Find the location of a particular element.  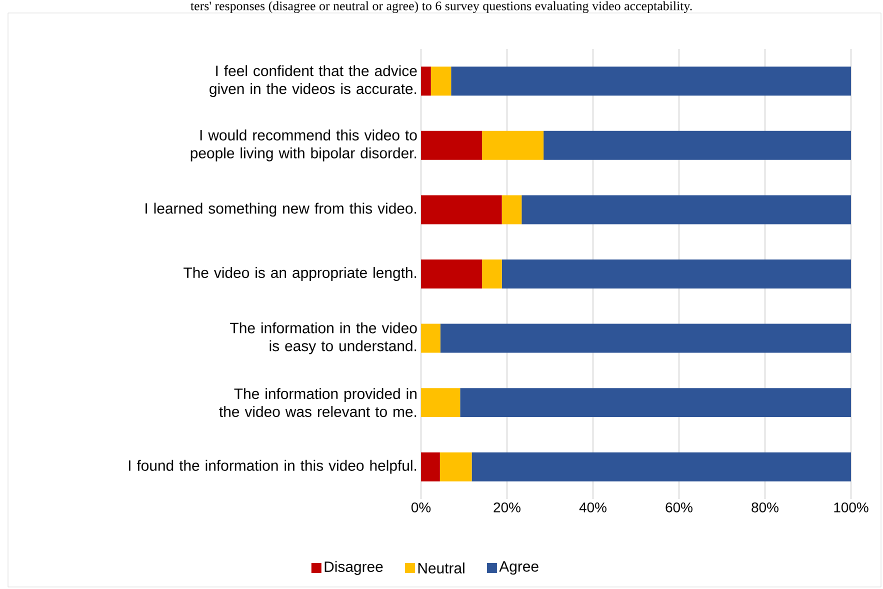

x-tick-label: 40% is located at coordinates (592, 507).